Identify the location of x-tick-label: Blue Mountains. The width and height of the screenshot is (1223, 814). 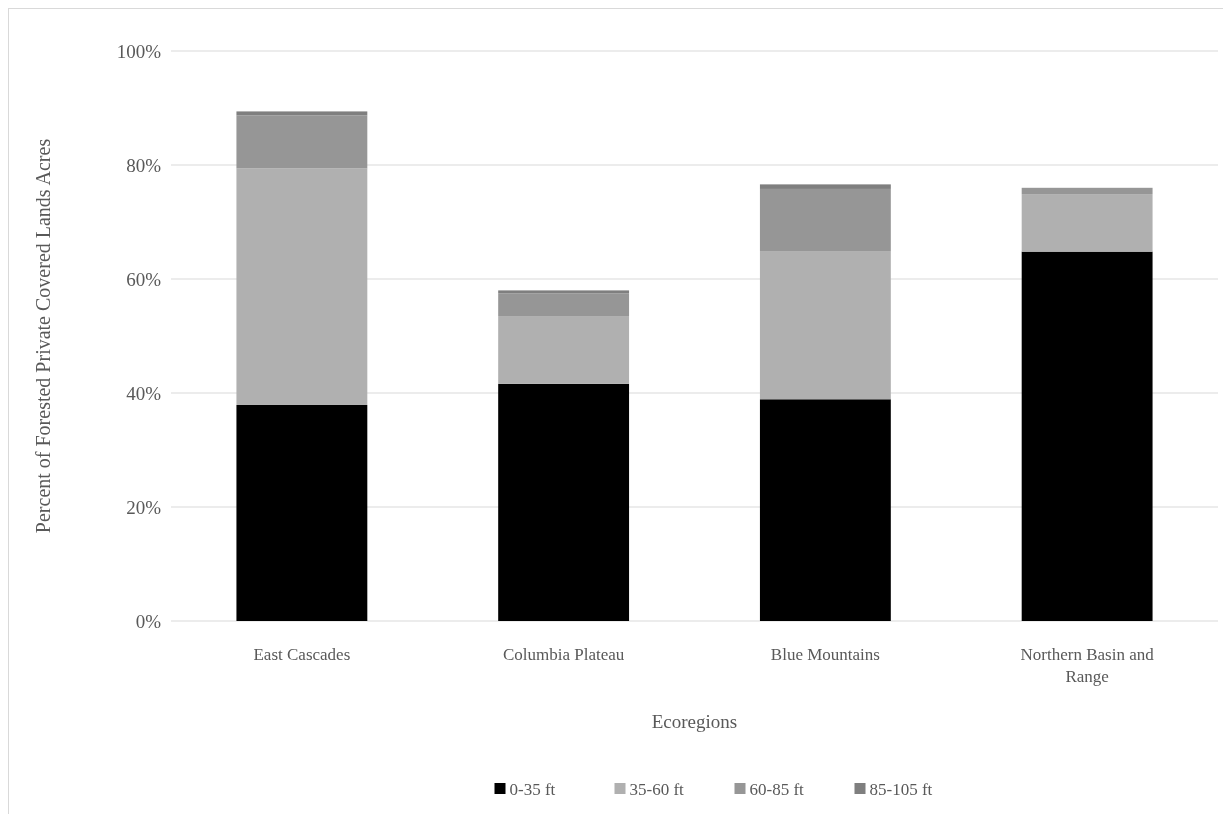
(825, 654).